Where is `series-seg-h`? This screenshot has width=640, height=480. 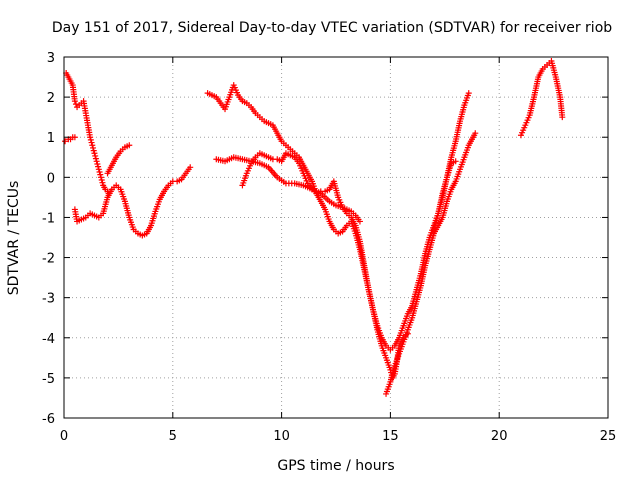
series-seg-h is located at coordinates (431, 263).